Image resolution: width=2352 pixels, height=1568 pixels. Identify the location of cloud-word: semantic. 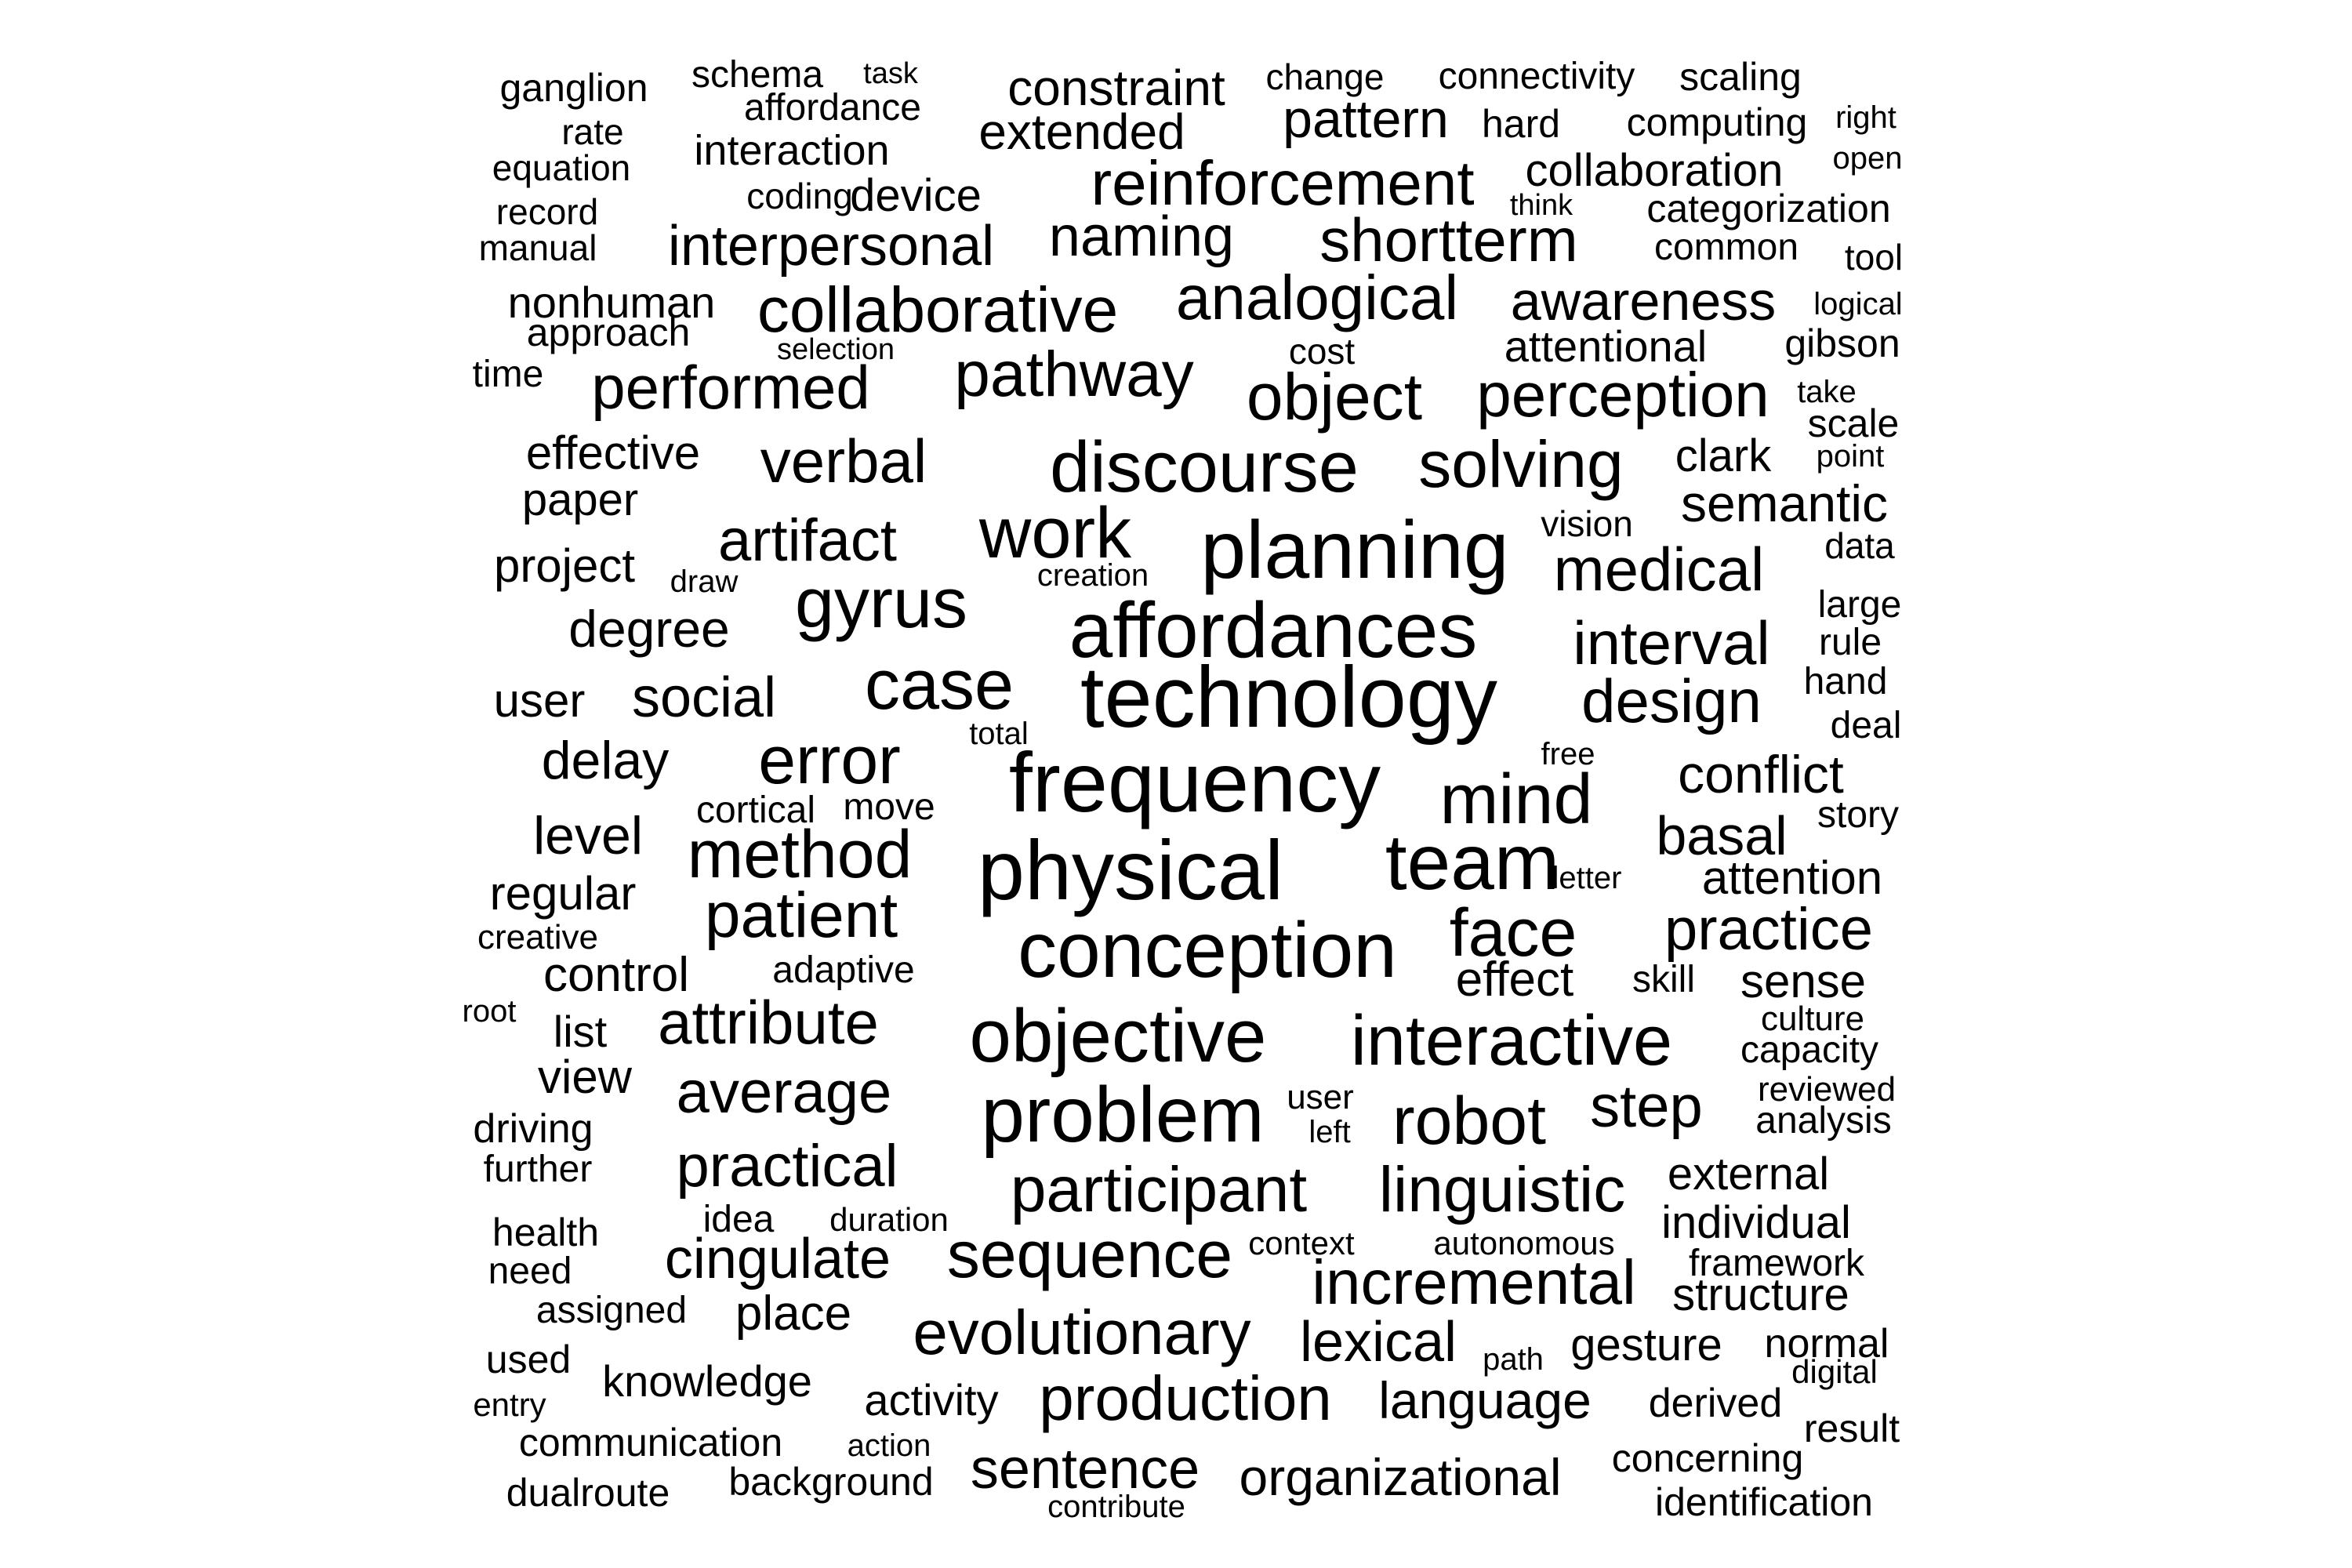
(1784, 503).